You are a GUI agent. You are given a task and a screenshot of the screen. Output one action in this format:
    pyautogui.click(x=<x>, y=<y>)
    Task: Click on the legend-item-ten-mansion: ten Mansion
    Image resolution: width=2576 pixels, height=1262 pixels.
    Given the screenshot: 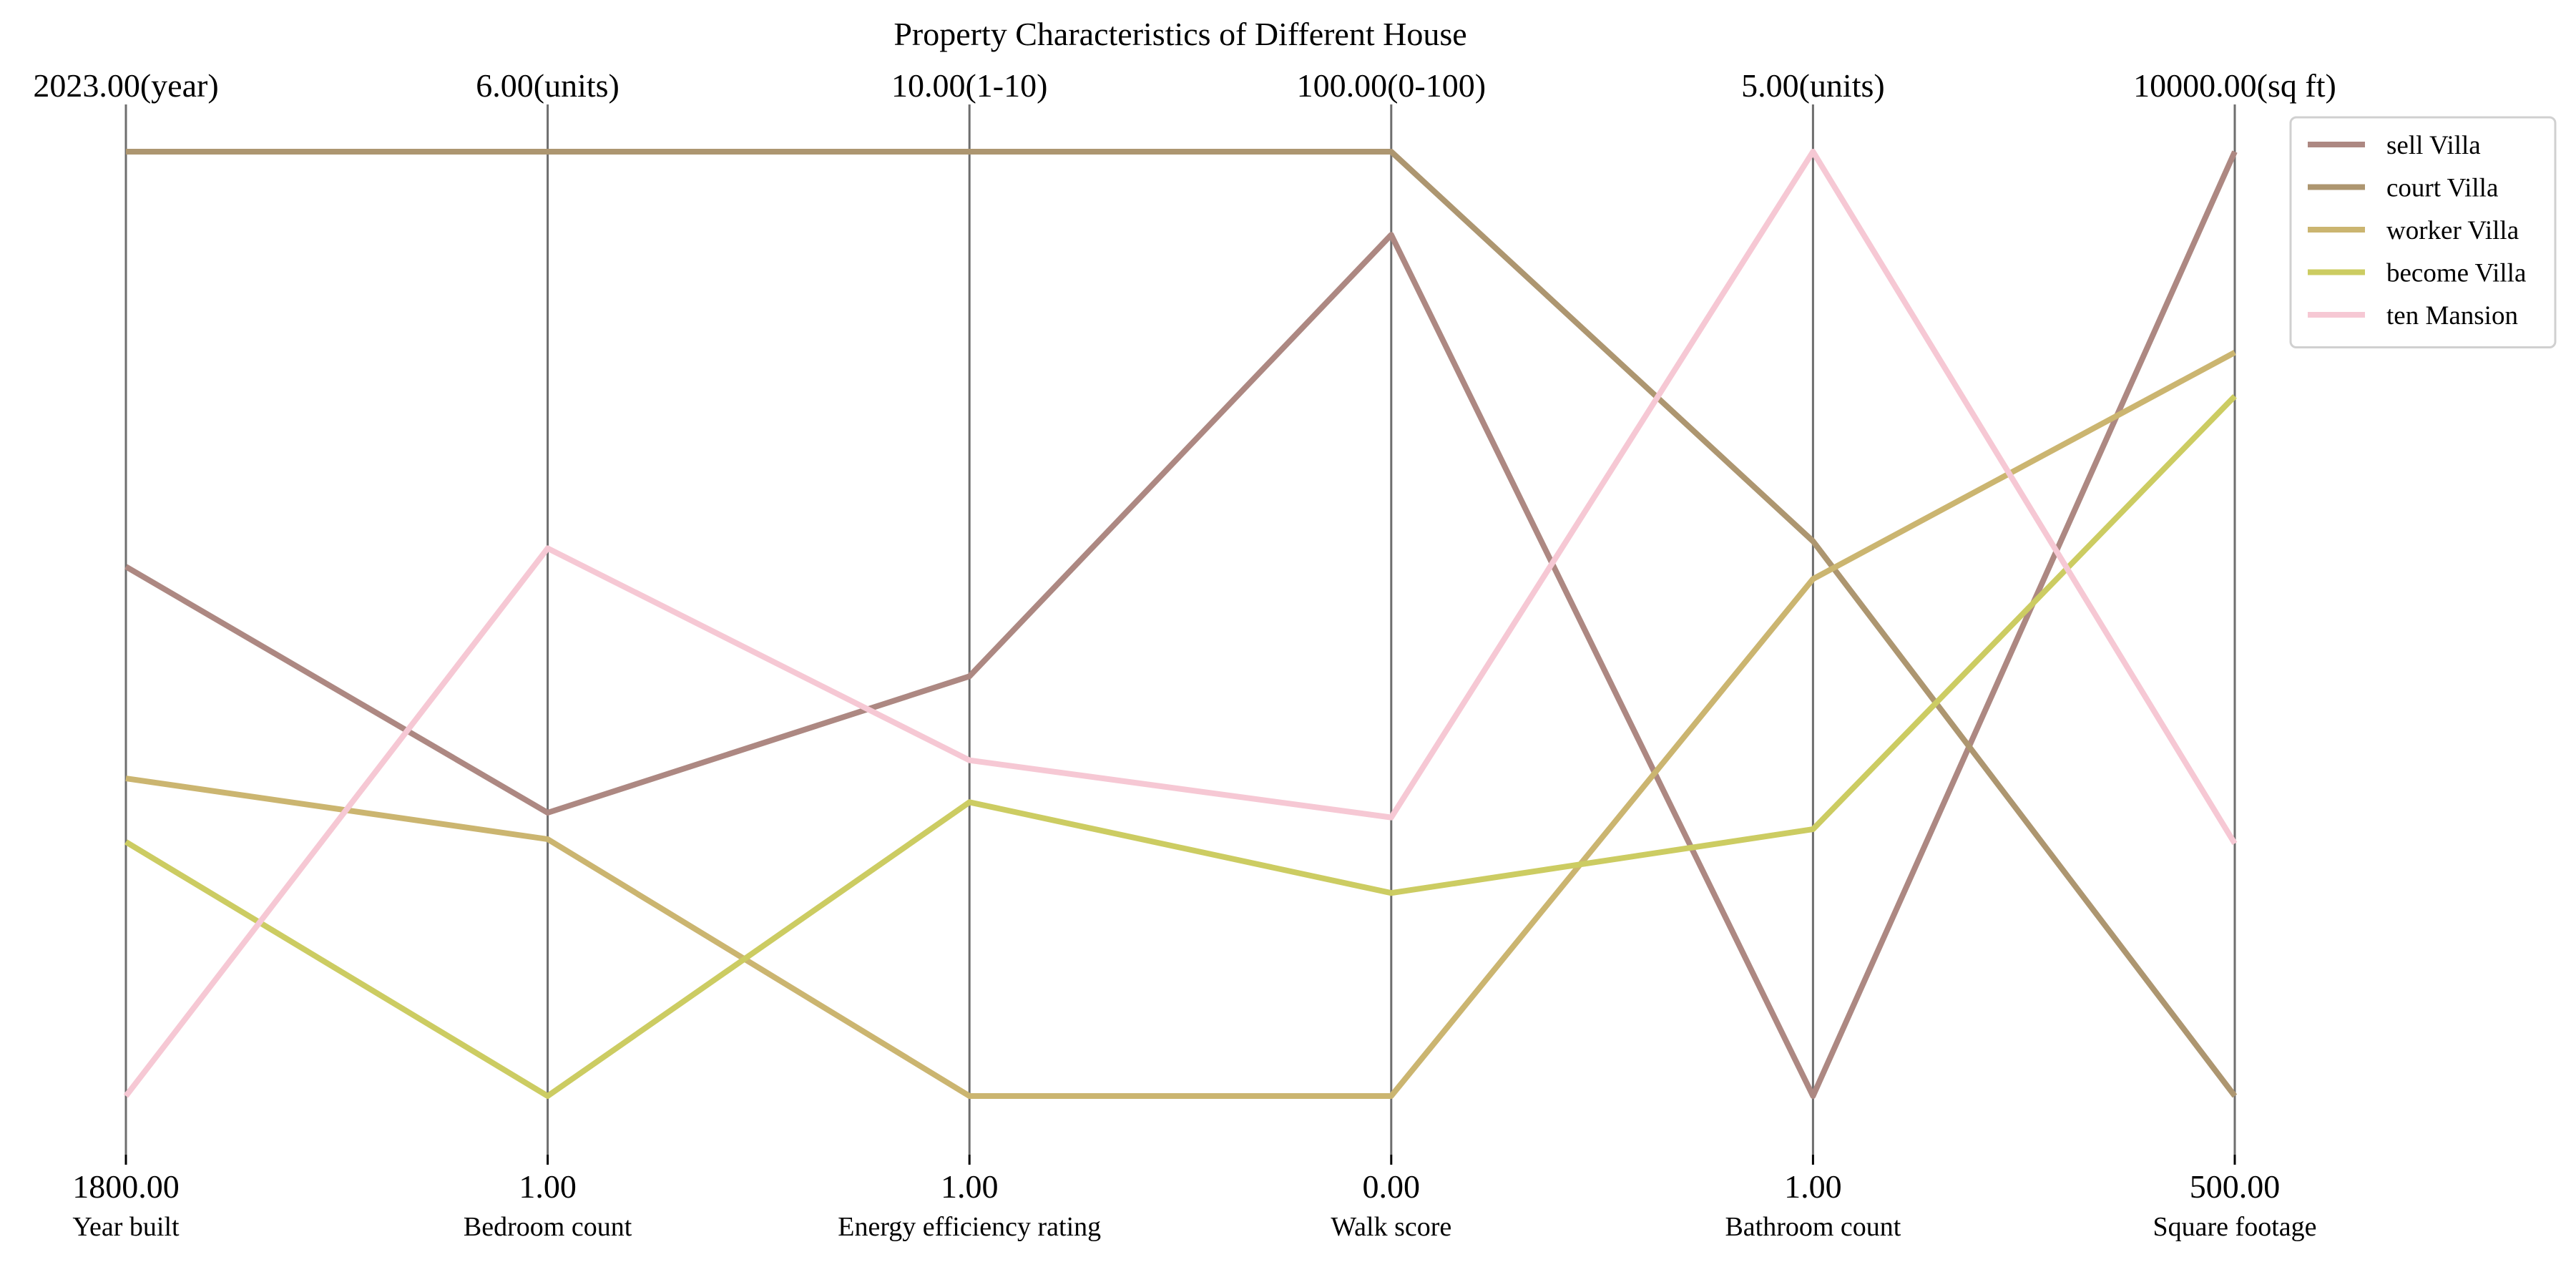 What is the action you would take?
    pyautogui.click(x=2413, y=316)
    